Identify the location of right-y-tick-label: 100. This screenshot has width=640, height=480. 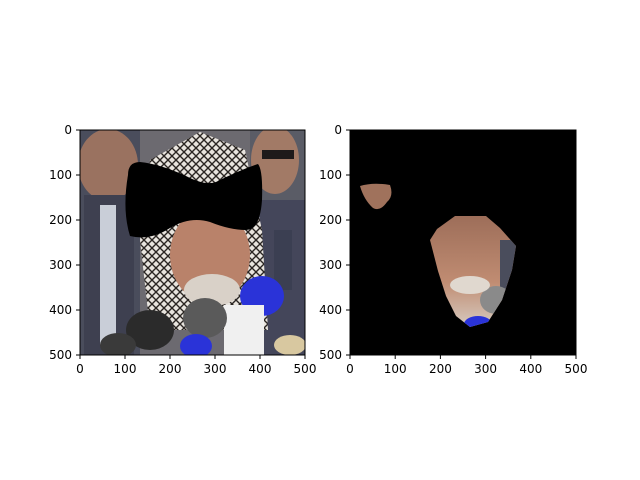
(330, 175).